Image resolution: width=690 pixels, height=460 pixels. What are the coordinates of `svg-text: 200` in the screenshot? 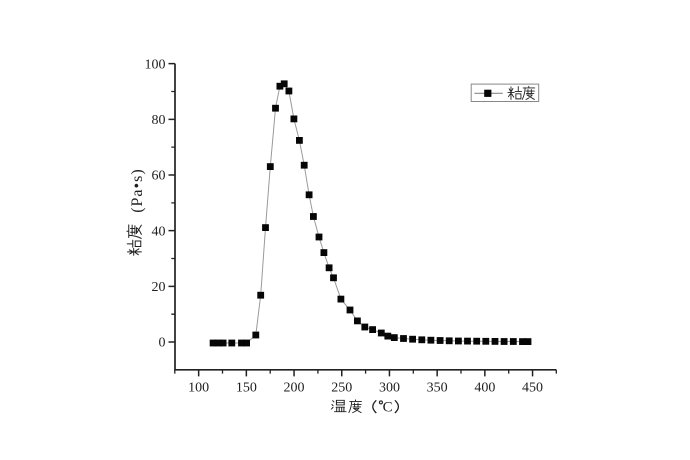 It's located at (294, 388).